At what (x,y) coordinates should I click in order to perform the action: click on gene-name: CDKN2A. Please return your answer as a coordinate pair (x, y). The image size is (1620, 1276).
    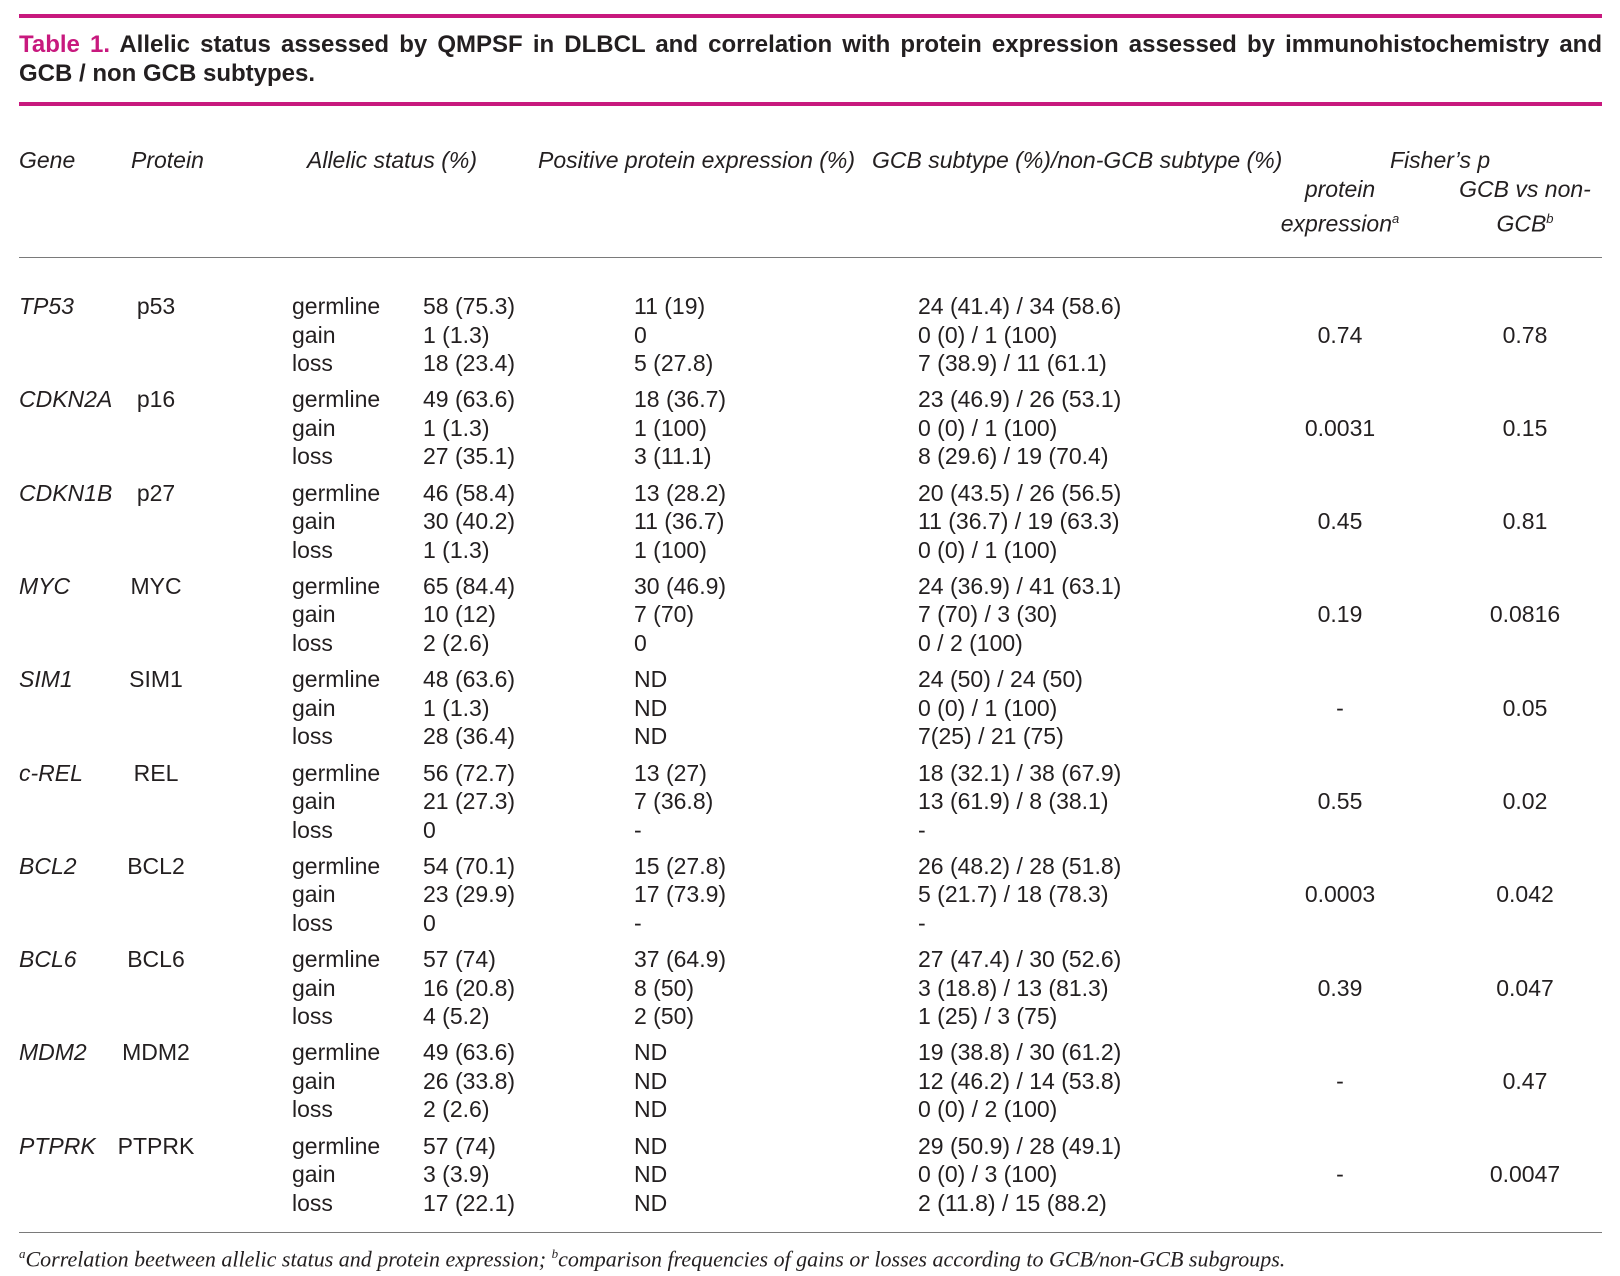
    Looking at the image, I should click on (66, 399).